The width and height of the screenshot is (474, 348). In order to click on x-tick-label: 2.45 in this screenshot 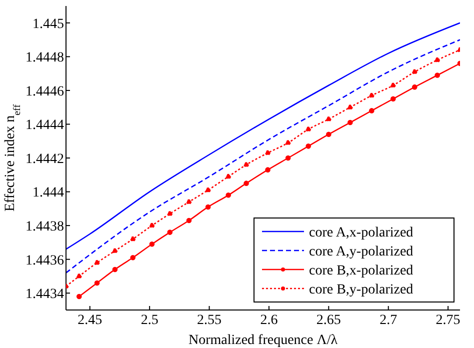, I will do `click(90, 320)`.